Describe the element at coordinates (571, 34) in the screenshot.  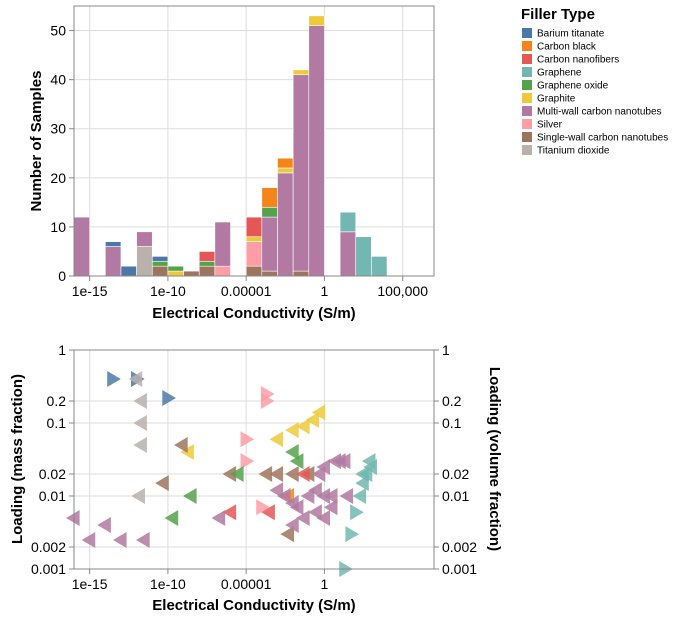
I see `legend-item-label: Barium titanate` at that location.